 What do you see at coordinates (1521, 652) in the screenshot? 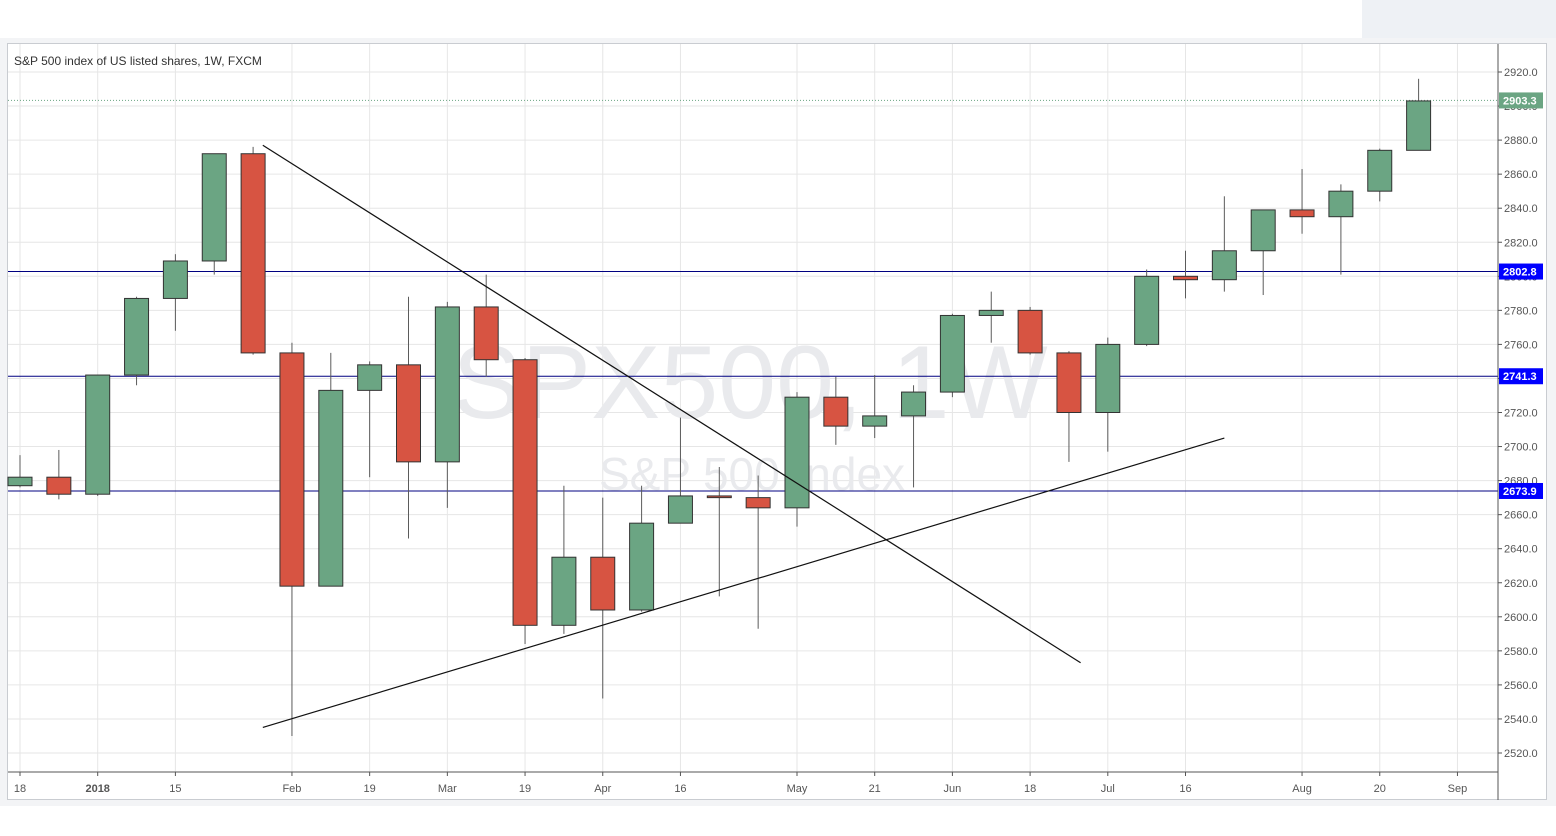
I see `price-tick-label: 2580.0` at bounding box center [1521, 652].